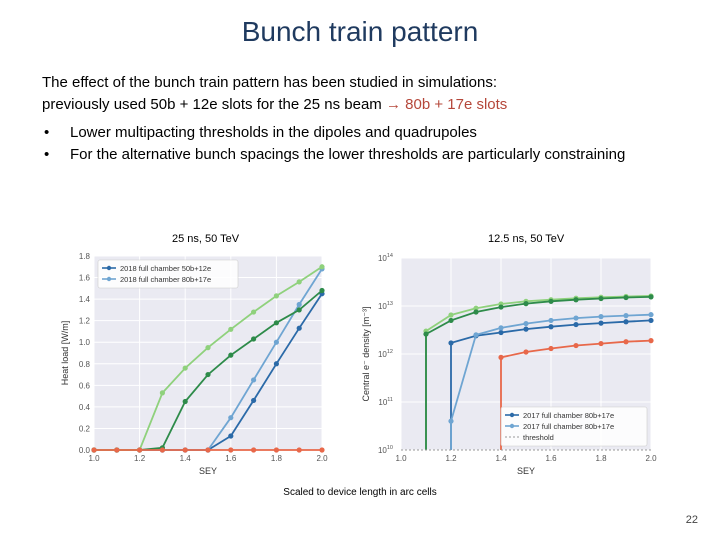 This screenshot has height=540, width=720. What do you see at coordinates (538, 437) in the screenshot?
I see `legend-entry: threshold` at bounding box center [538, 437].